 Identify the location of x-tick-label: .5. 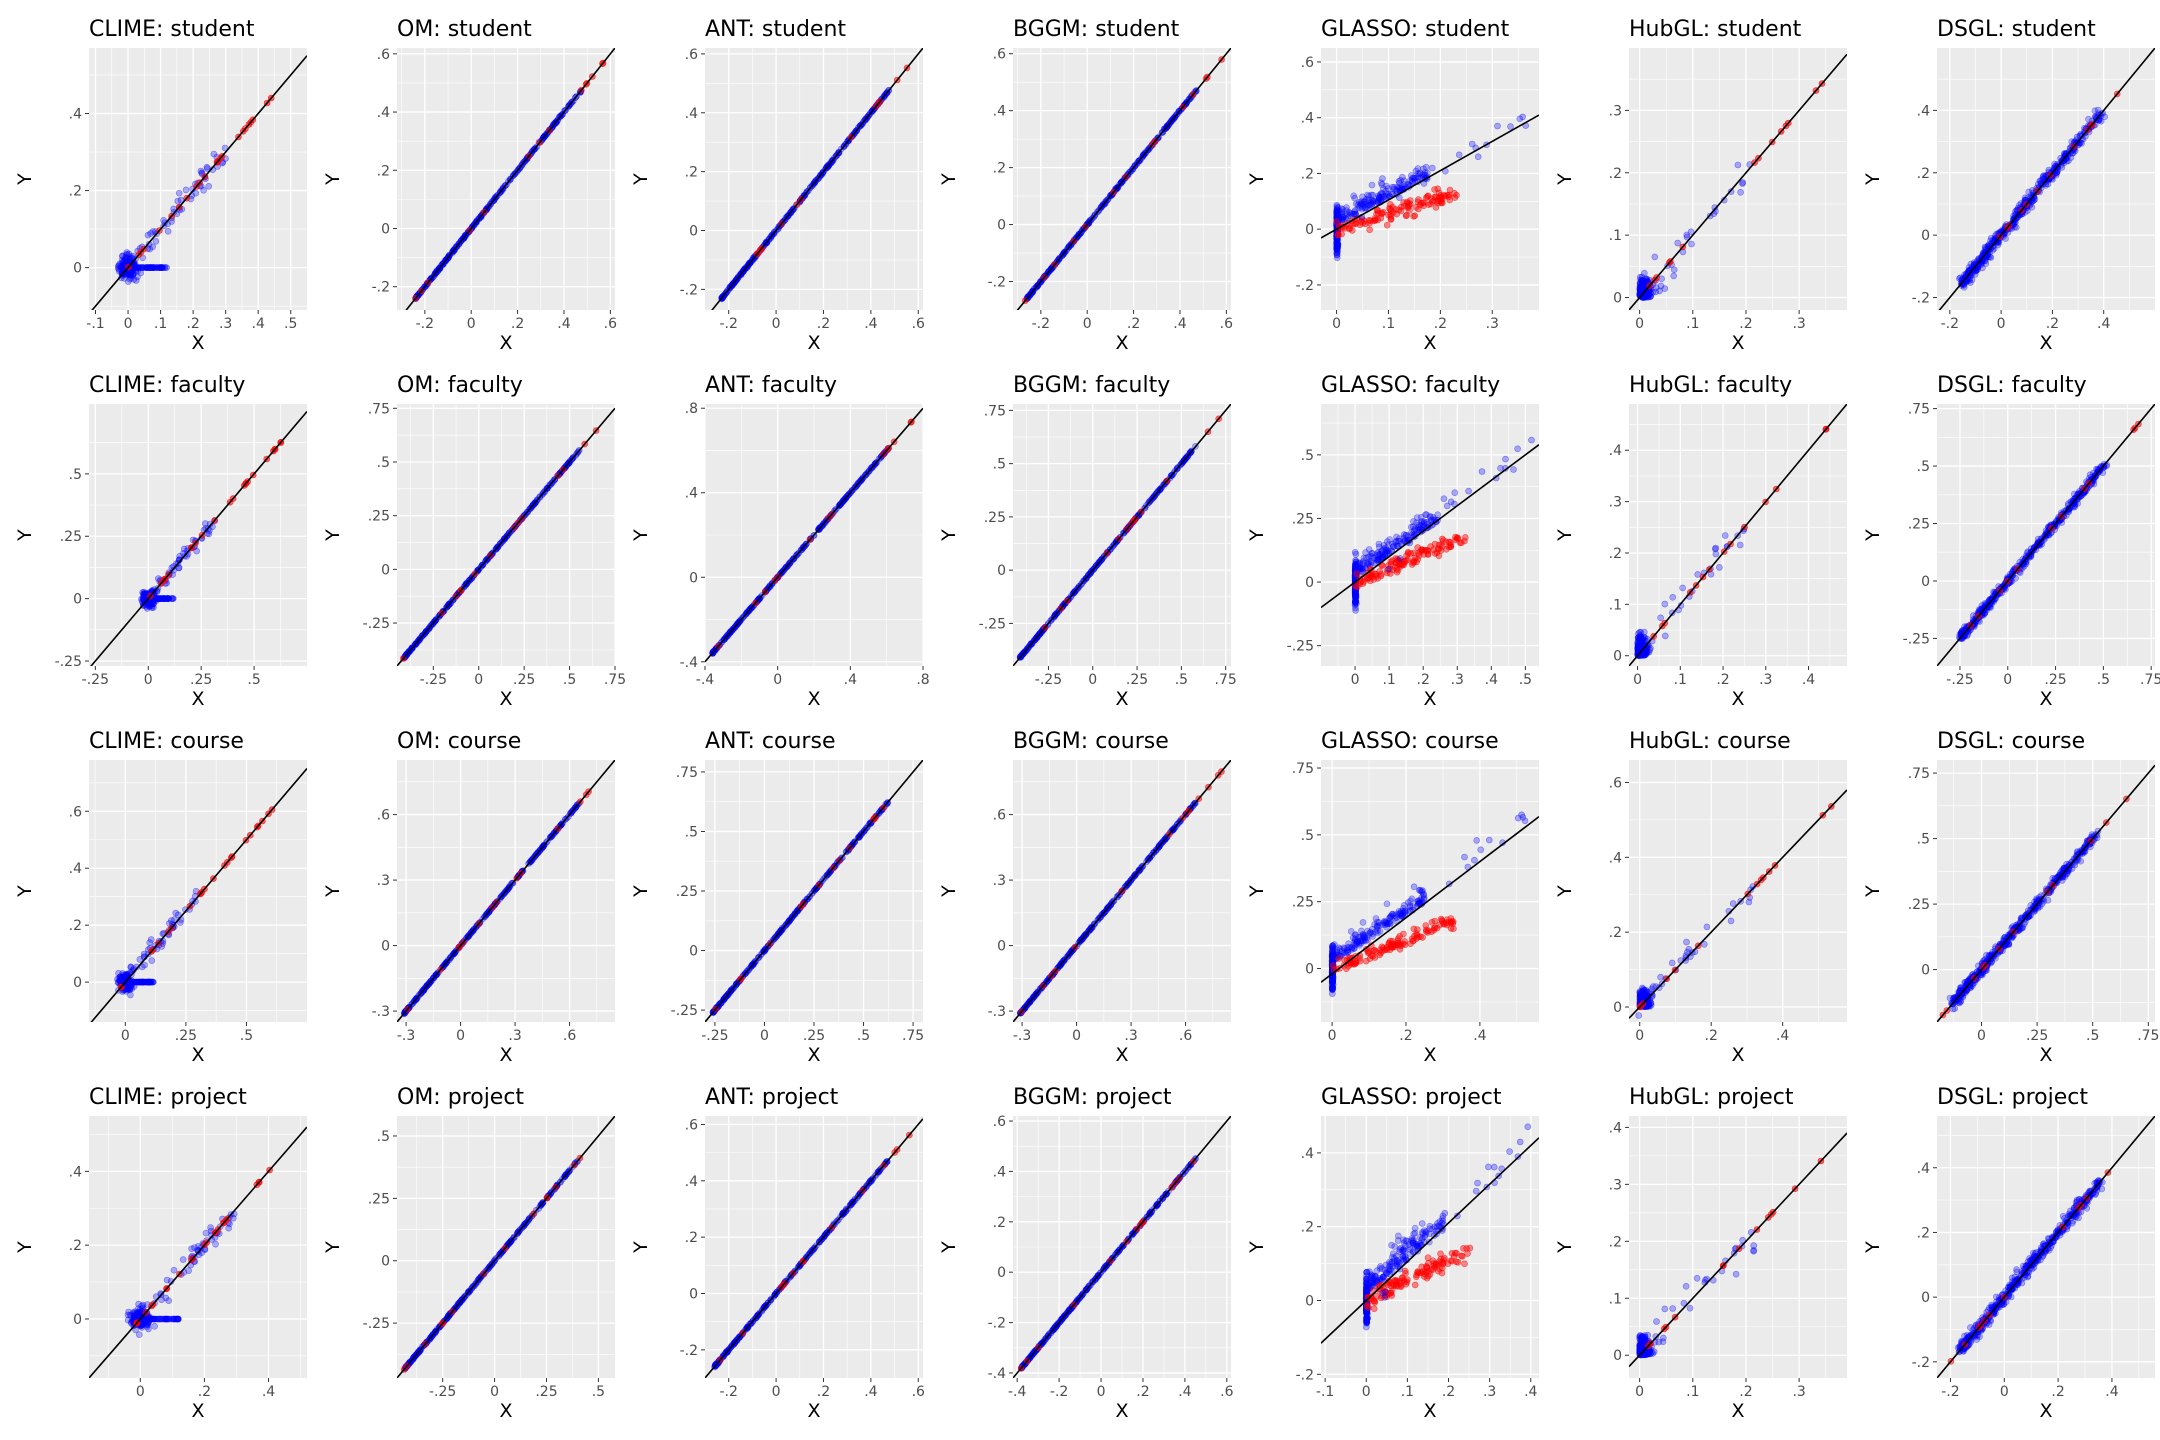
(569, 680).